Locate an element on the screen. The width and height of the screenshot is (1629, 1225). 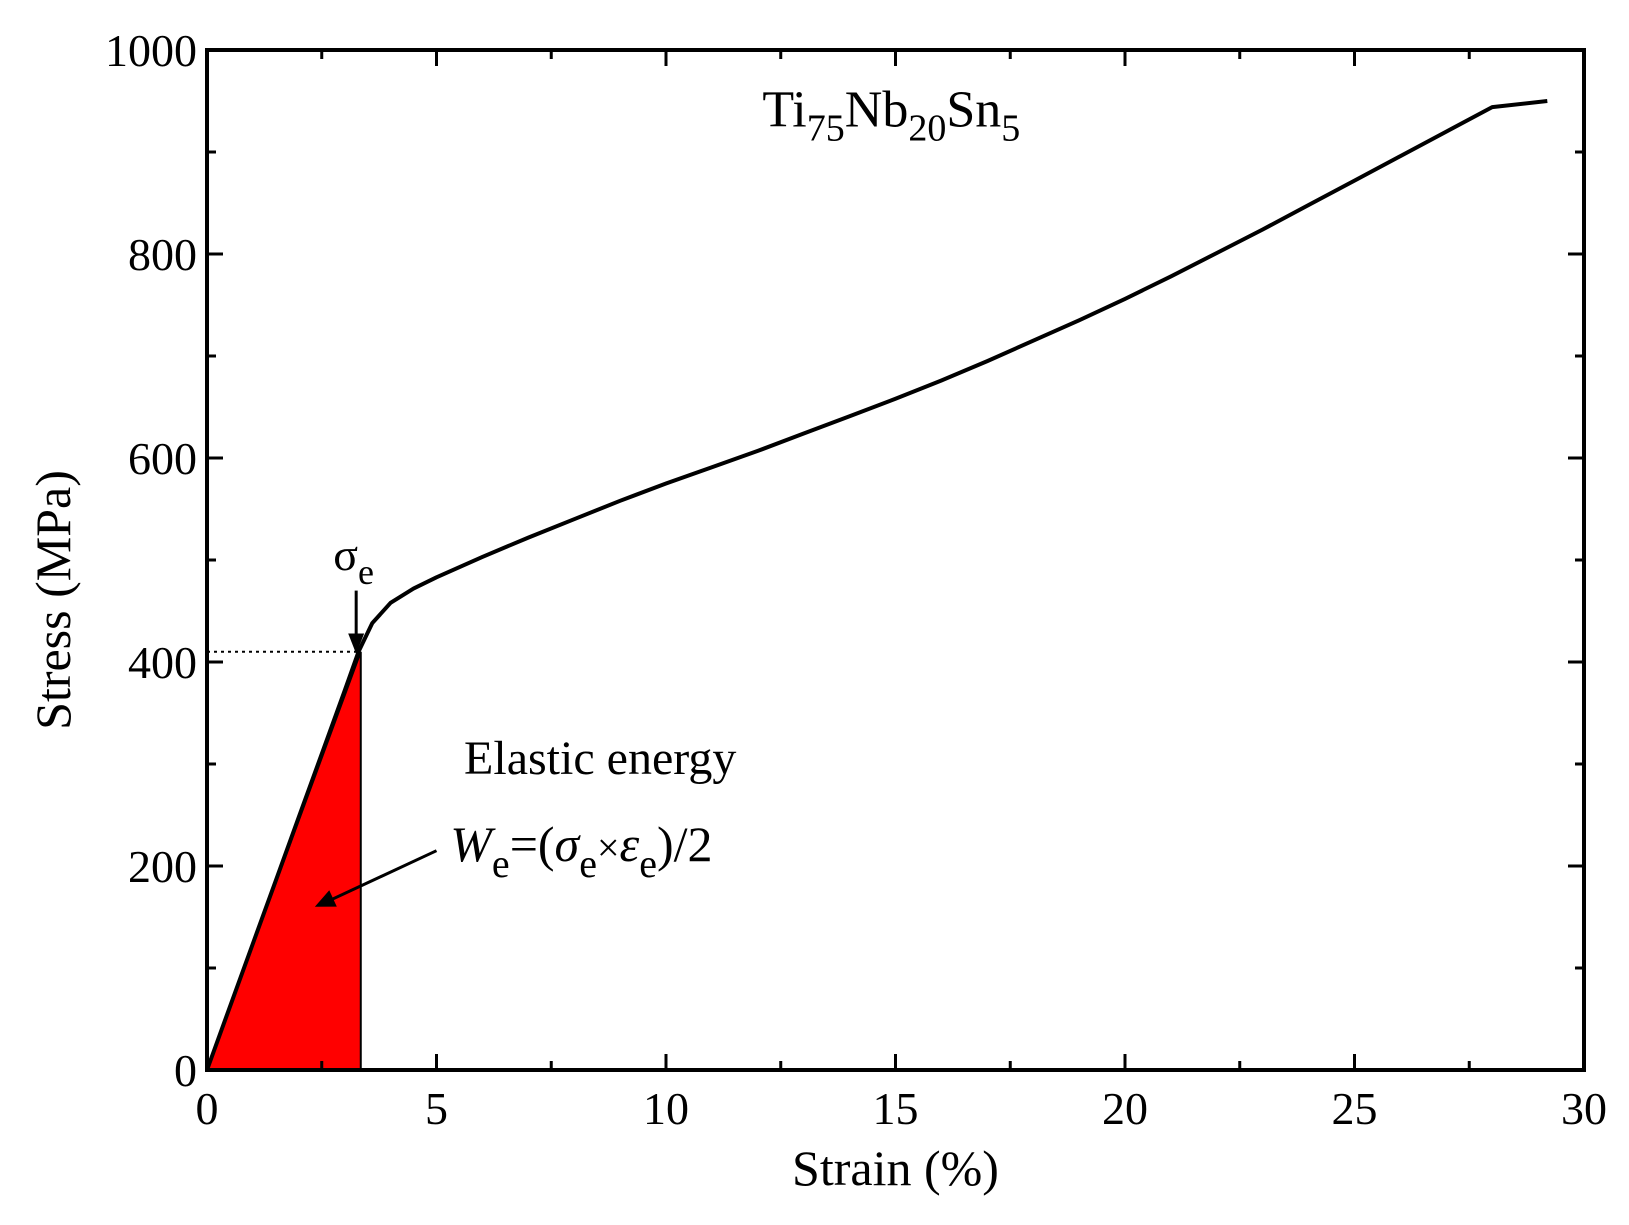
formula-w: W is located at coordinates (473, 844).